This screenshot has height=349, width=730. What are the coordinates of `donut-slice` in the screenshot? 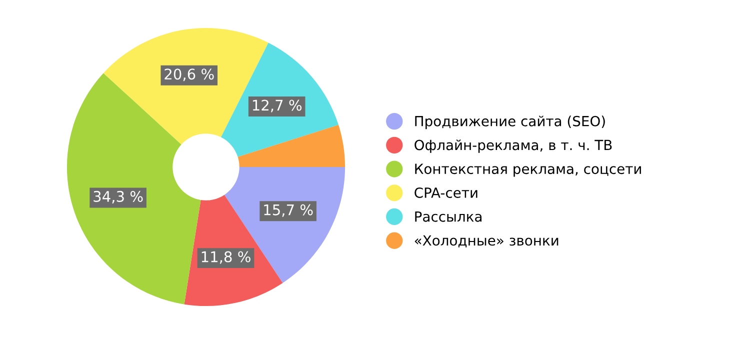 It's located at (292, 145).